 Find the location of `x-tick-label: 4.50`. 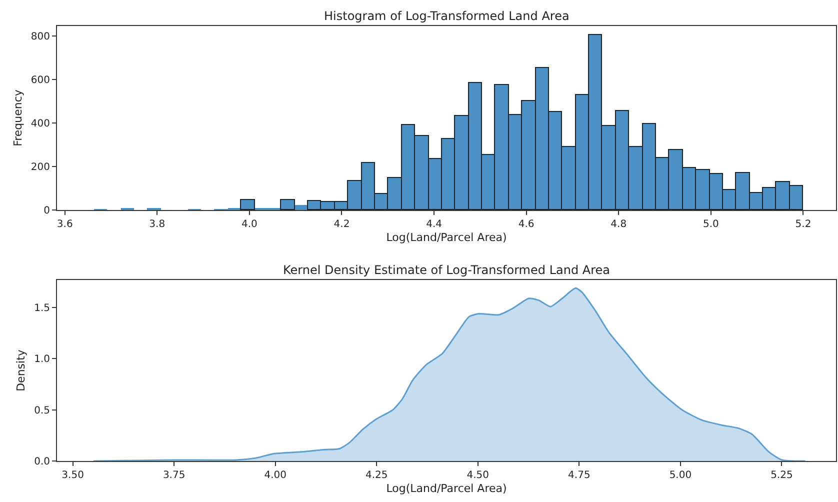

x-tick-label: 4.50 is located at coordinates (478, 475).